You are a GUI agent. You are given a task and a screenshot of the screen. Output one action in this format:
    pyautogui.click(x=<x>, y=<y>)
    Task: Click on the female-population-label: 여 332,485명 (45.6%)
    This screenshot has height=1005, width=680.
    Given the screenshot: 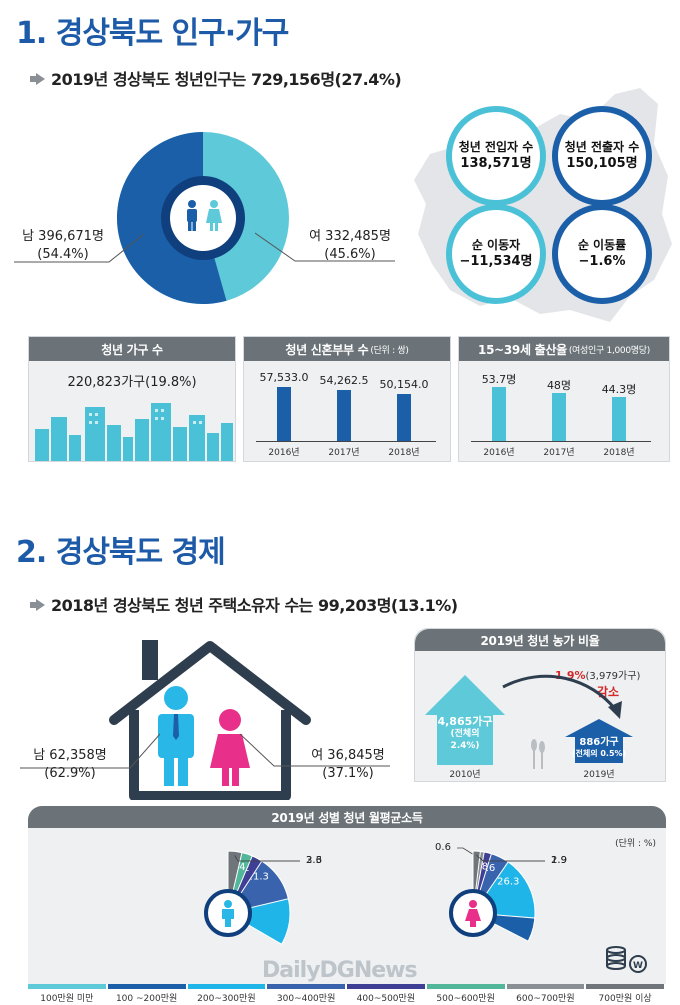 What is the action you would take?
    pyautogui.click(x=350, y=245)
    